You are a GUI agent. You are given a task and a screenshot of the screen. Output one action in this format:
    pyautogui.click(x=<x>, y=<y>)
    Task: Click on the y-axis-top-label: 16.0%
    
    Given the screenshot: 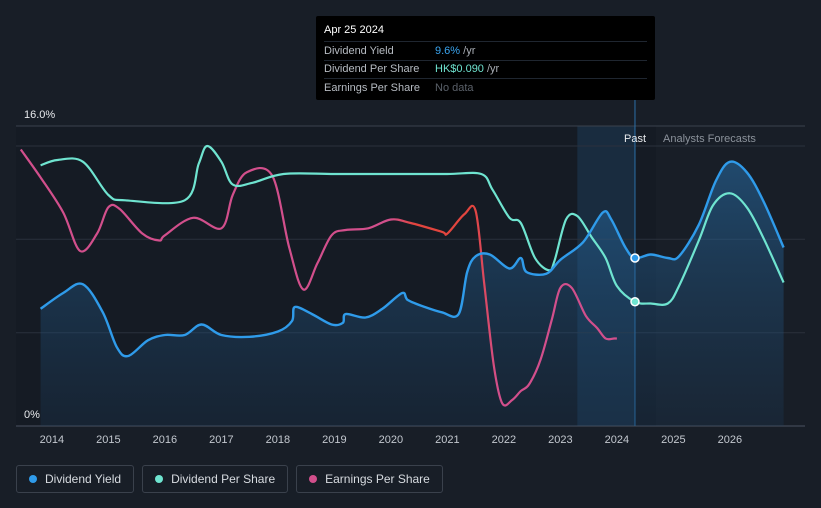 What is the action you would take?
    pyautogui.click(x=39, y=115)
    